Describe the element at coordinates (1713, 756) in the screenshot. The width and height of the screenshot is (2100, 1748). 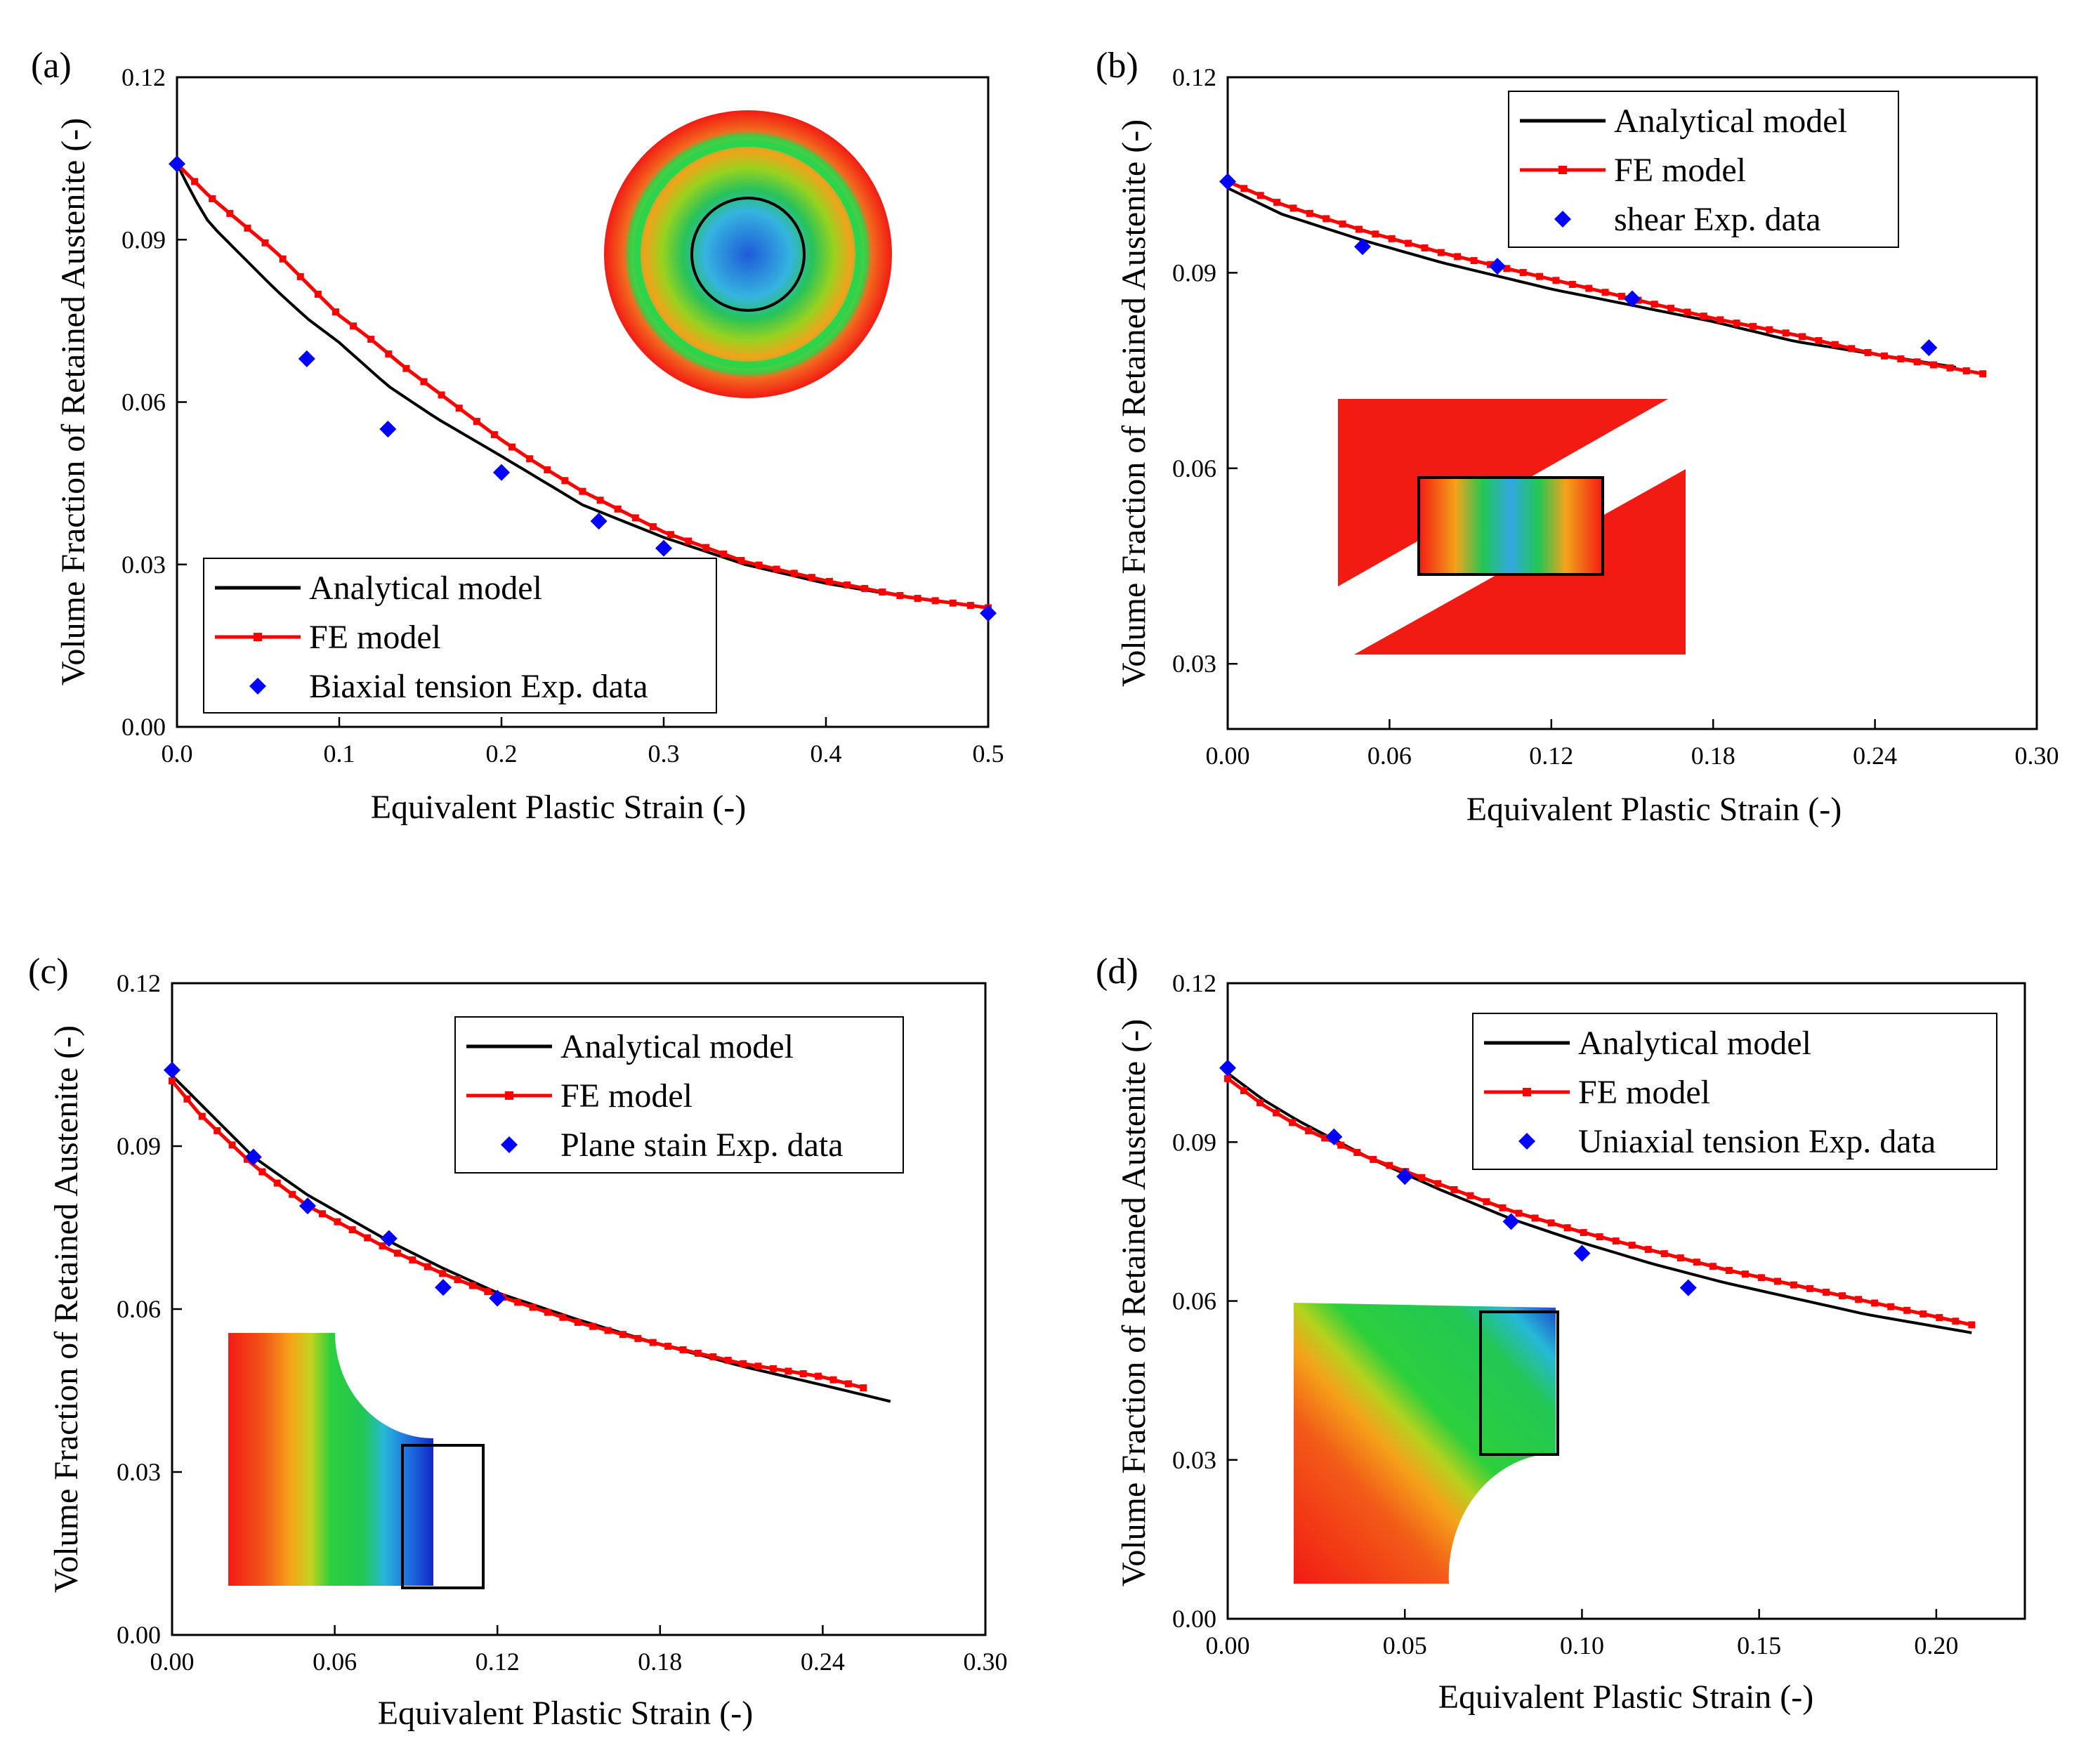
I see `x-tick-label: 0.18` at that location.